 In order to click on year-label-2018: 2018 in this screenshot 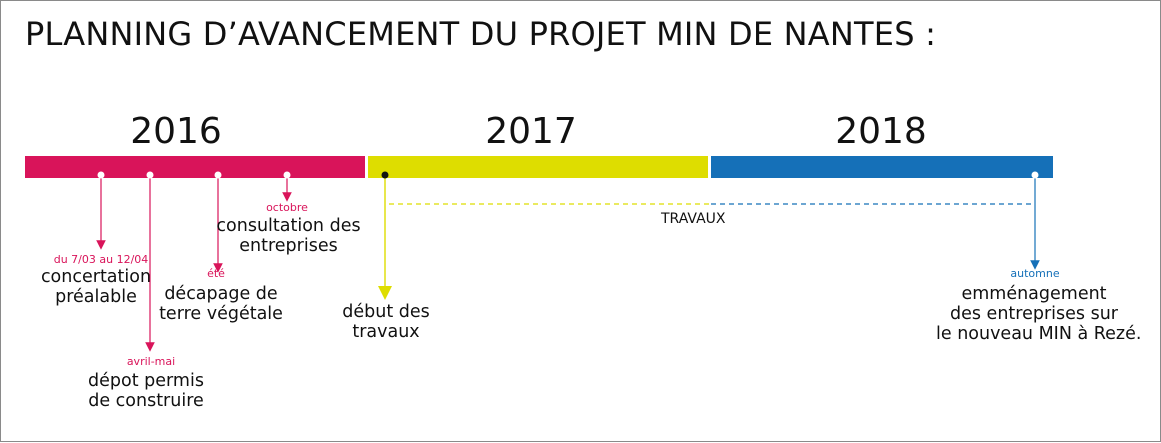, I will do `click(881, 131)`.